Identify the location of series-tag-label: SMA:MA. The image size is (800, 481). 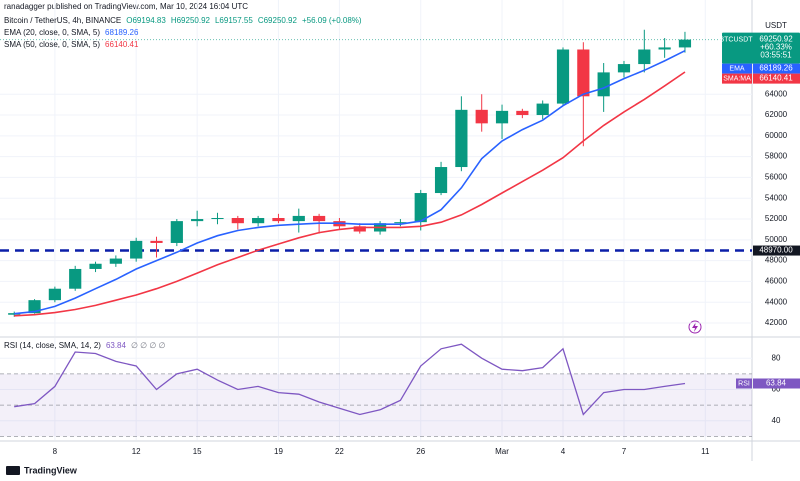
(737, 78).